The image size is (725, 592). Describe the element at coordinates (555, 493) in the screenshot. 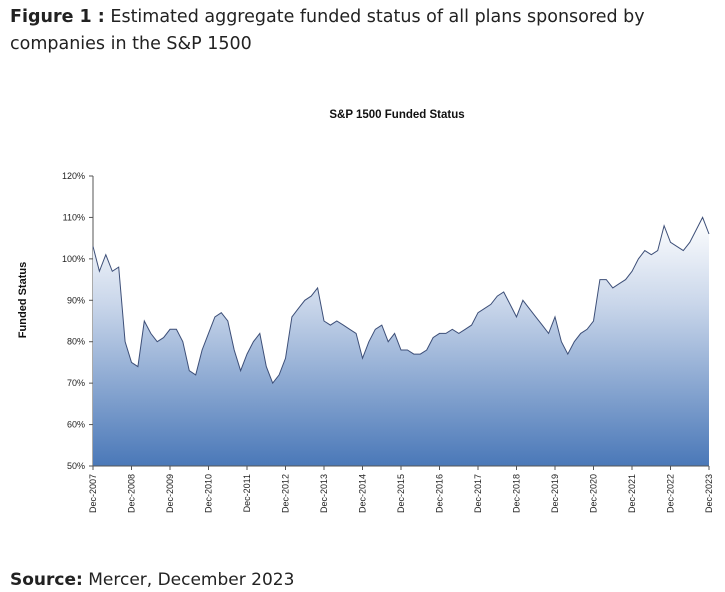

I see `x-tick-label: Dec-2019` at that location.